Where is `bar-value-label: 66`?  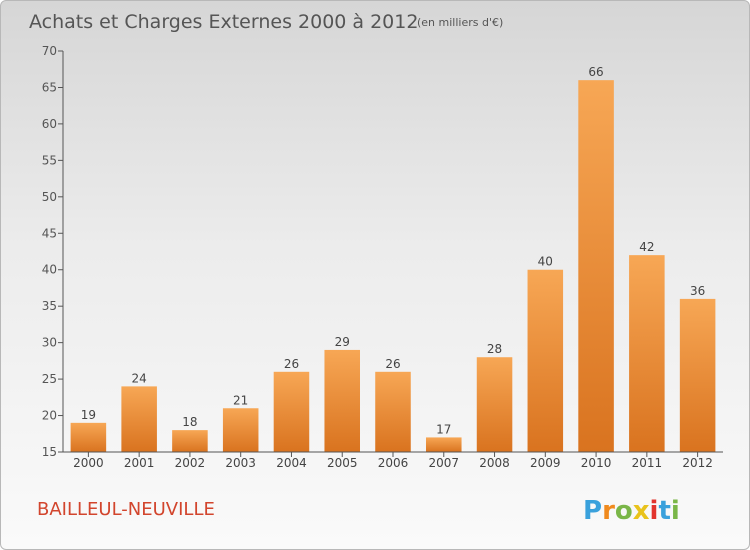 bar-value-label: 66 is located at coordinates (595, 72).